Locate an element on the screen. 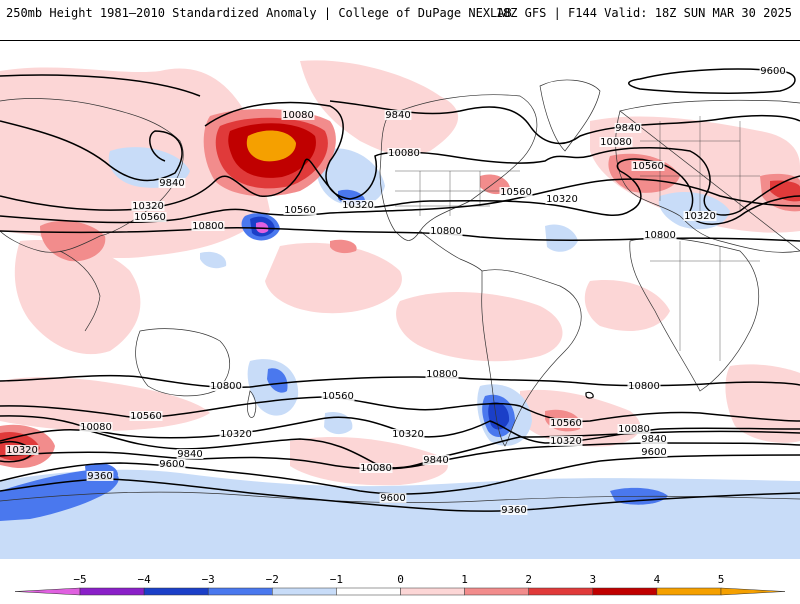  colorbar-tick-label: 4 is located at coordinates (657, 579).